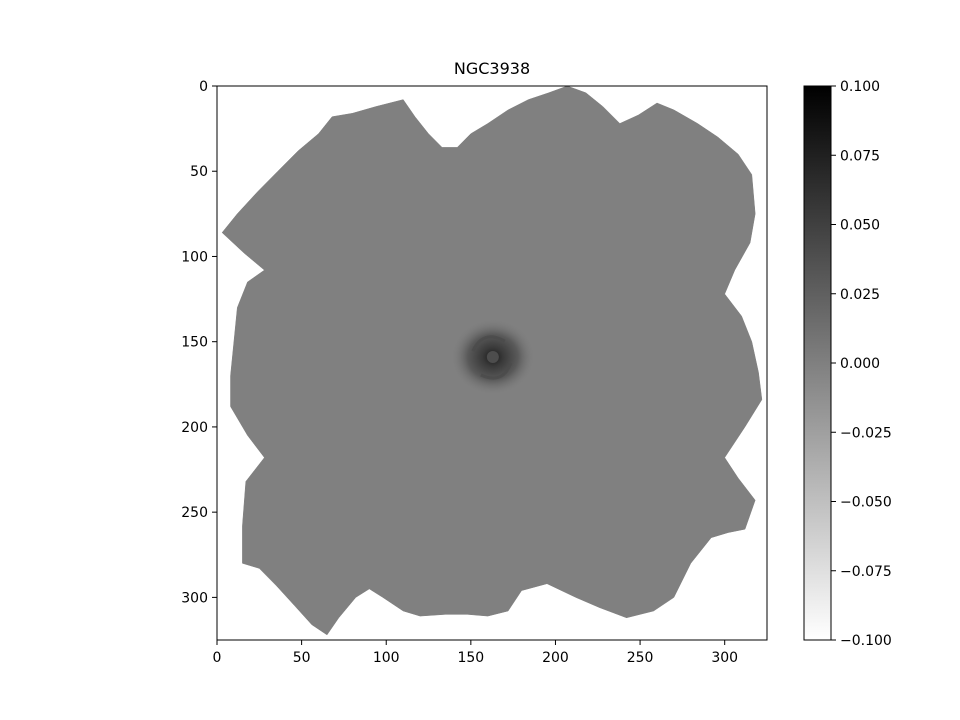 The width and height of the screenshot is (960, 720). I want to click on y-tick-label: 150, so click(194, 343).